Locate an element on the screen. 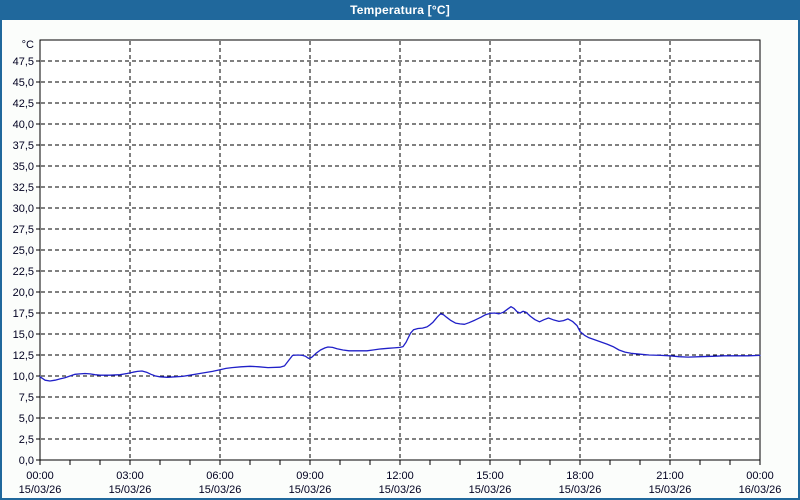  y-tick-label: 17,5 is located at coordinates (23, 314).